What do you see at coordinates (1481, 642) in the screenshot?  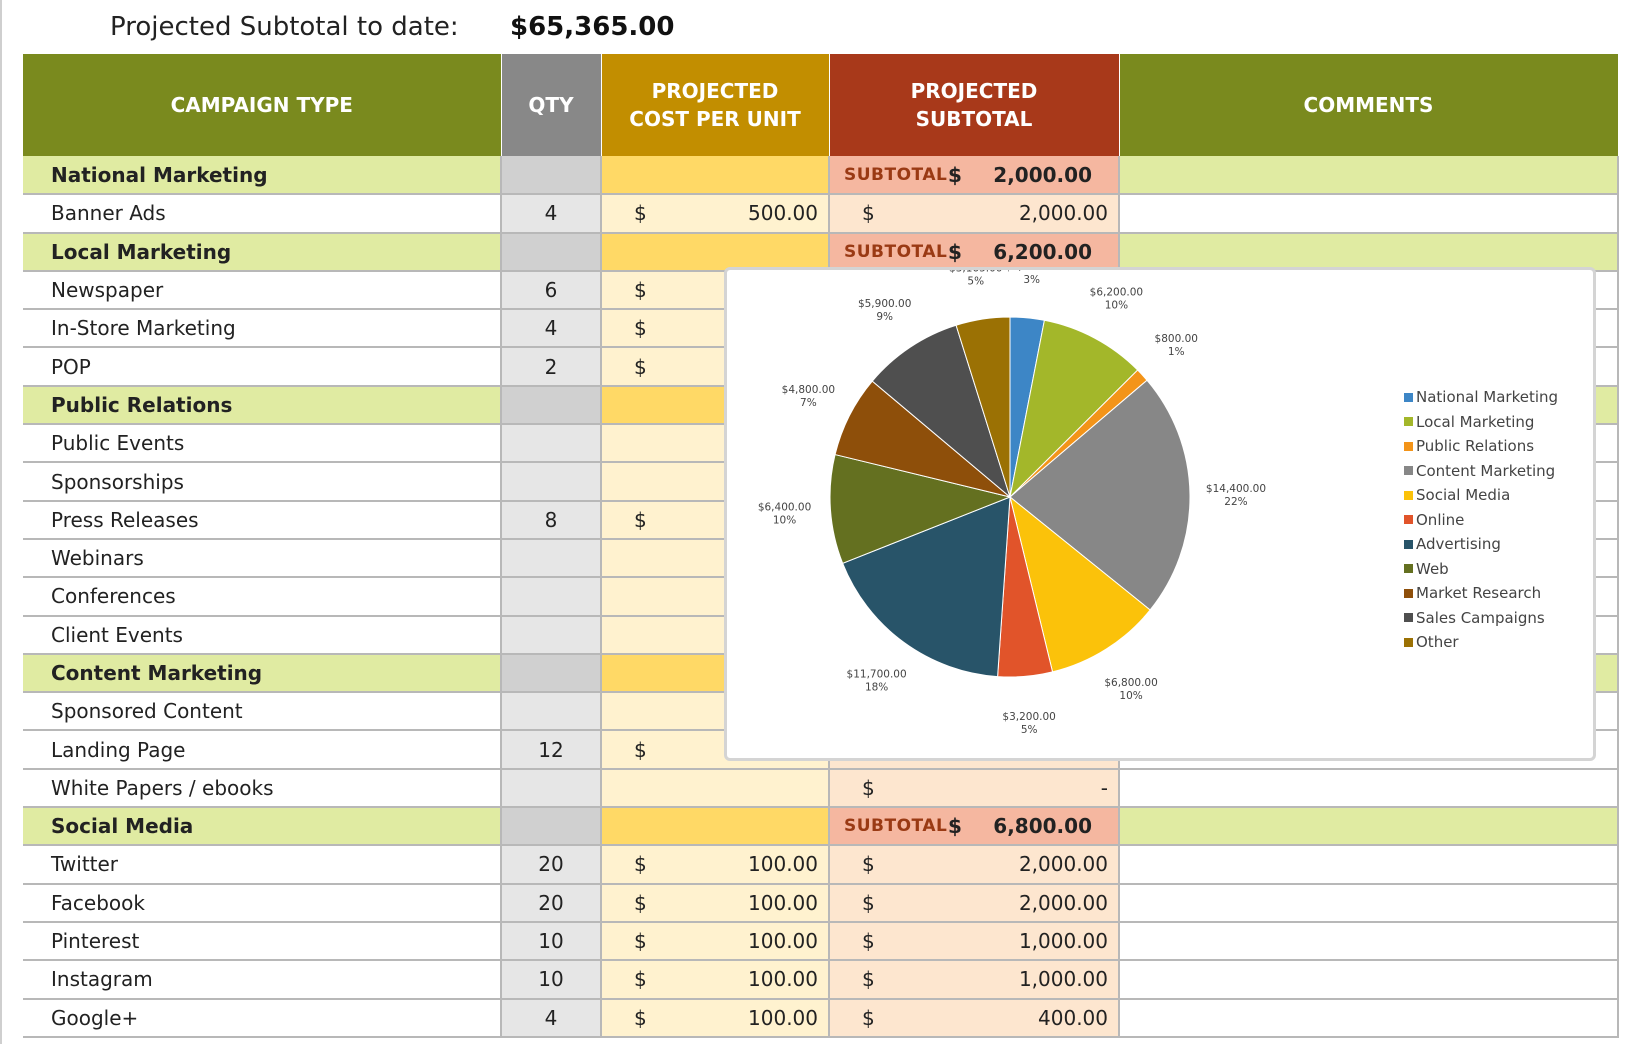 I see `legend-item: Other` at bounding box center [1481, 642].